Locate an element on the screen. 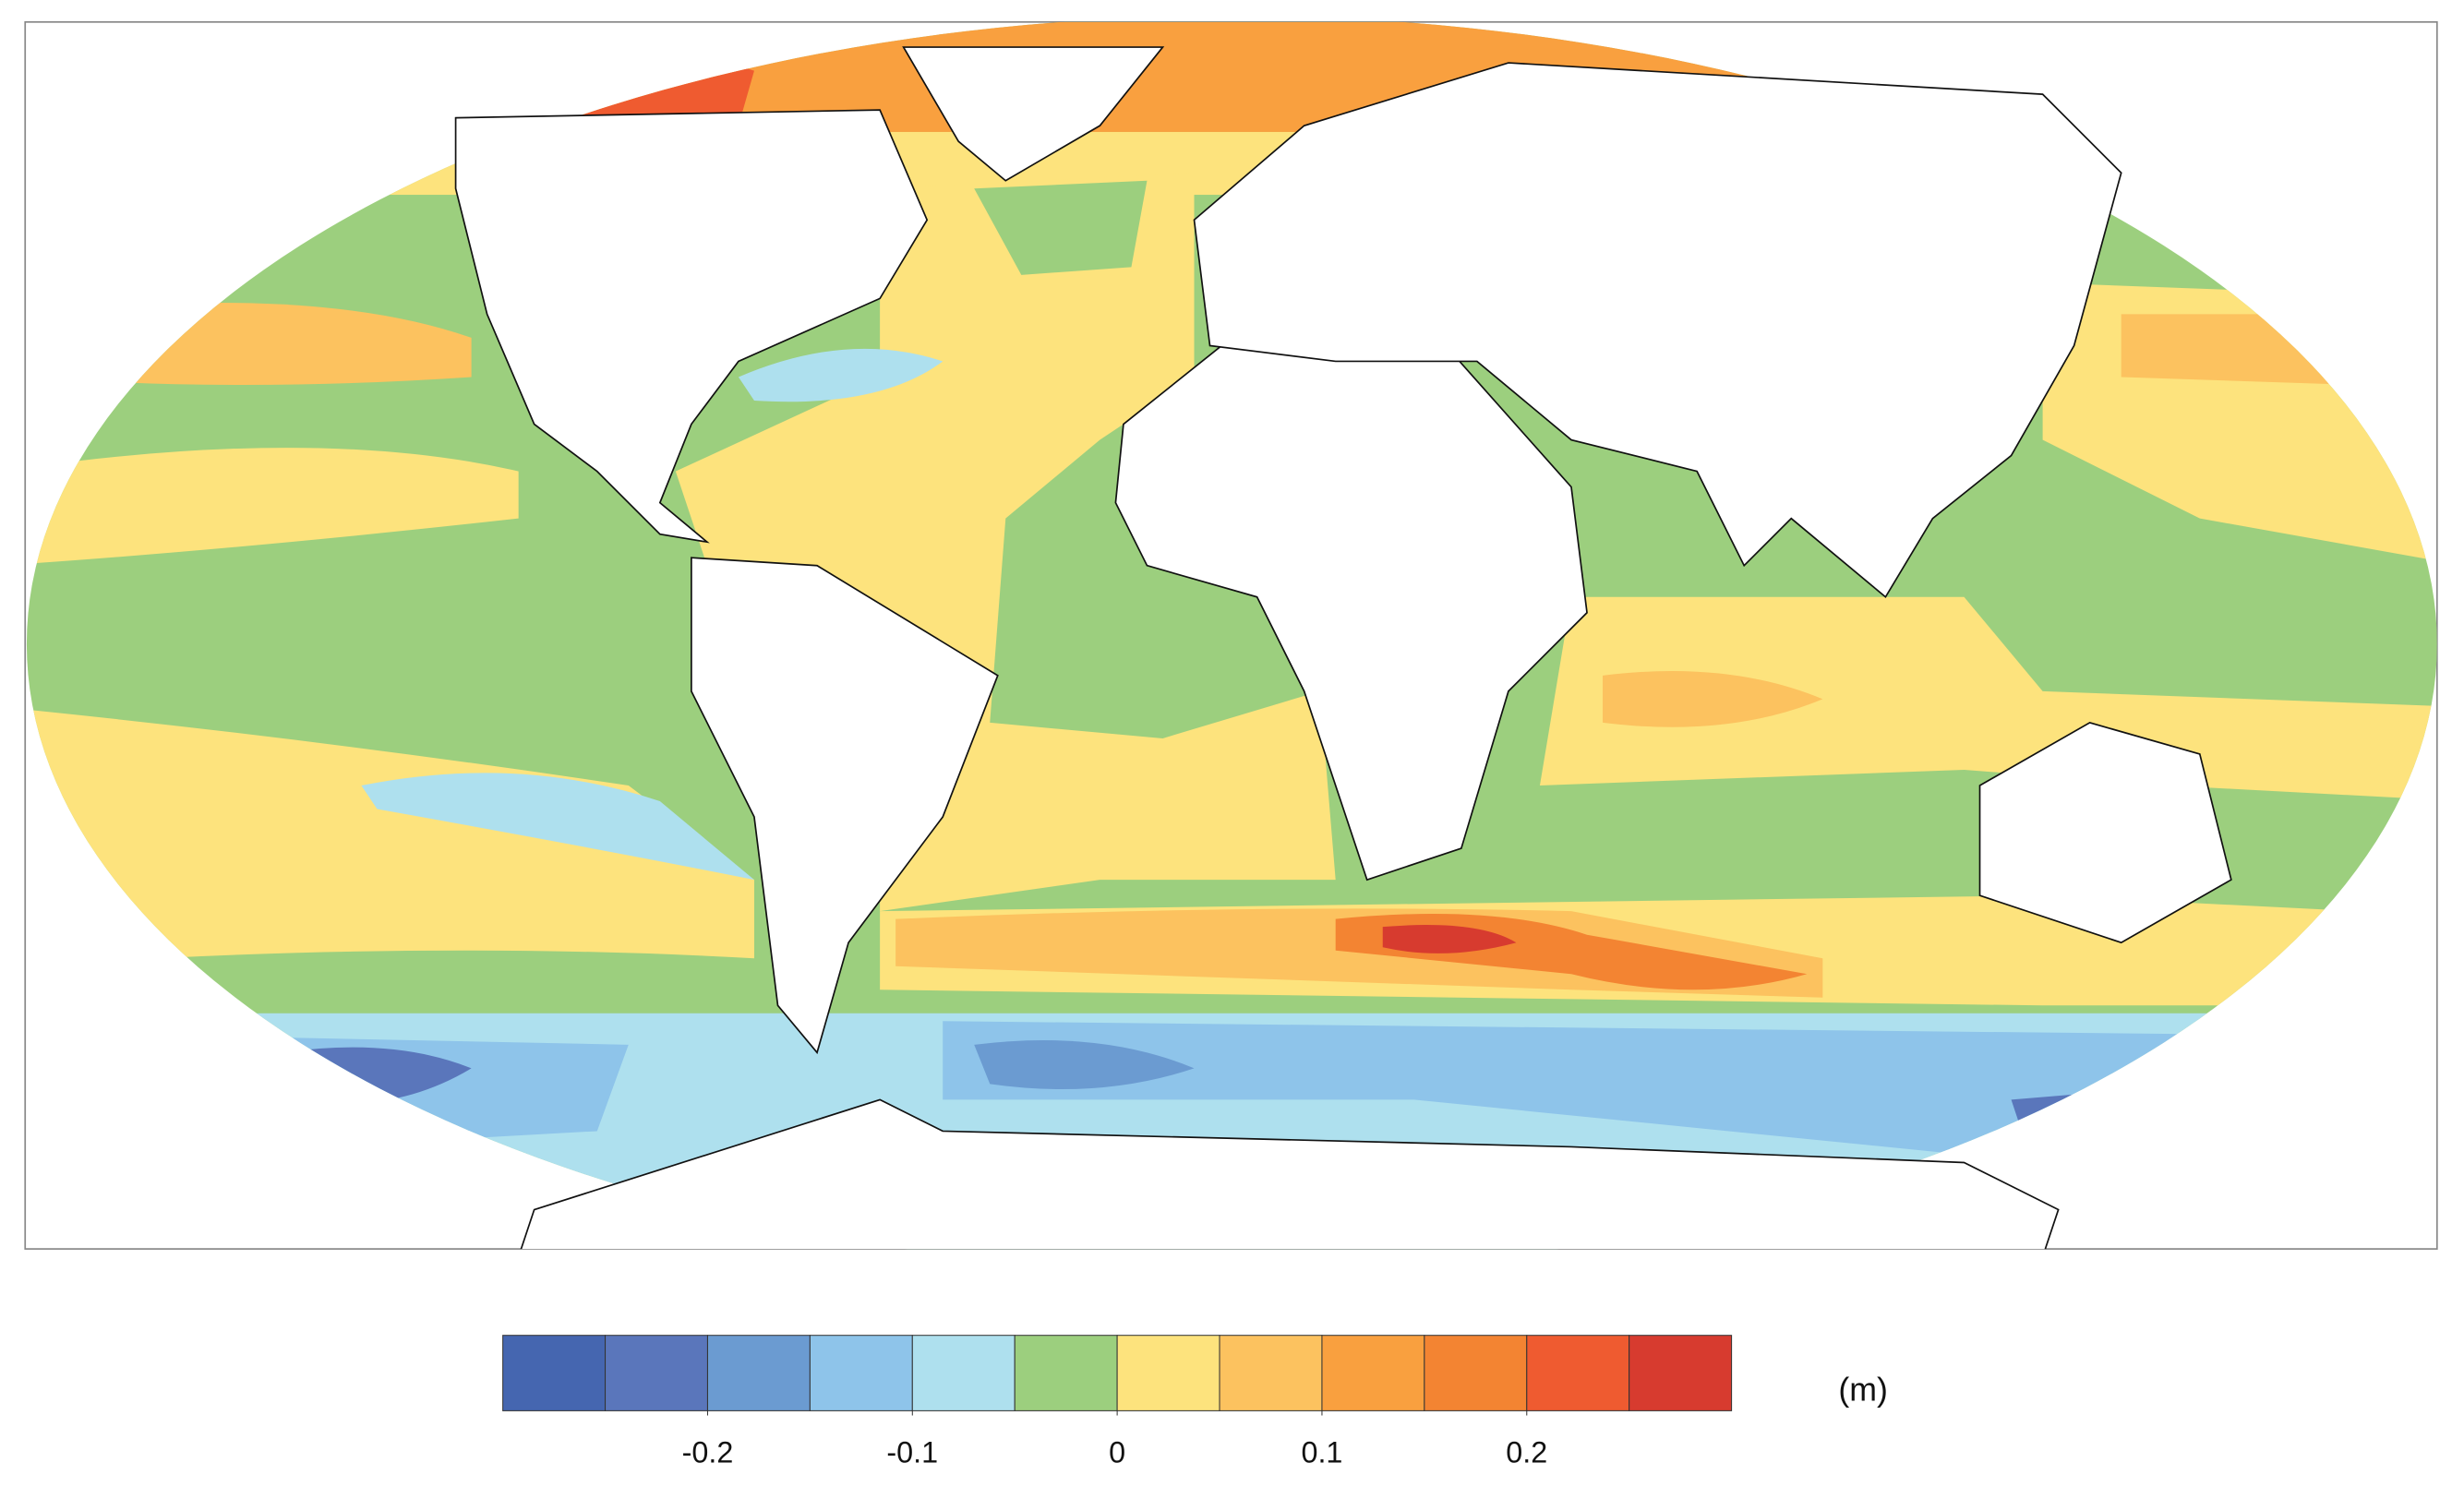 This screenshot has width=2464, height=1499. colorbar-tick-label: 0 is located at coordinates (1117, 1452).